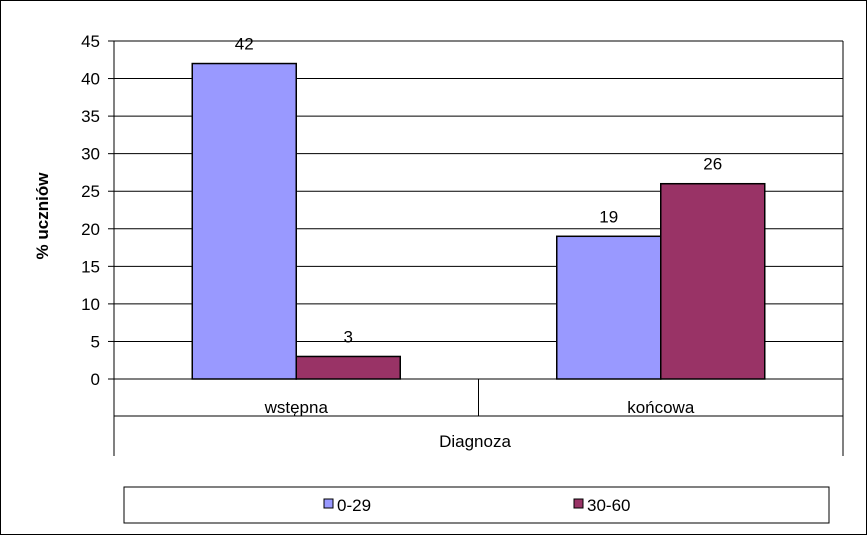  What do you see at coordinates (354, 505) in the screenshot?
I see `legend-label-0-29: 0-29` at bounding box center [354, 505].